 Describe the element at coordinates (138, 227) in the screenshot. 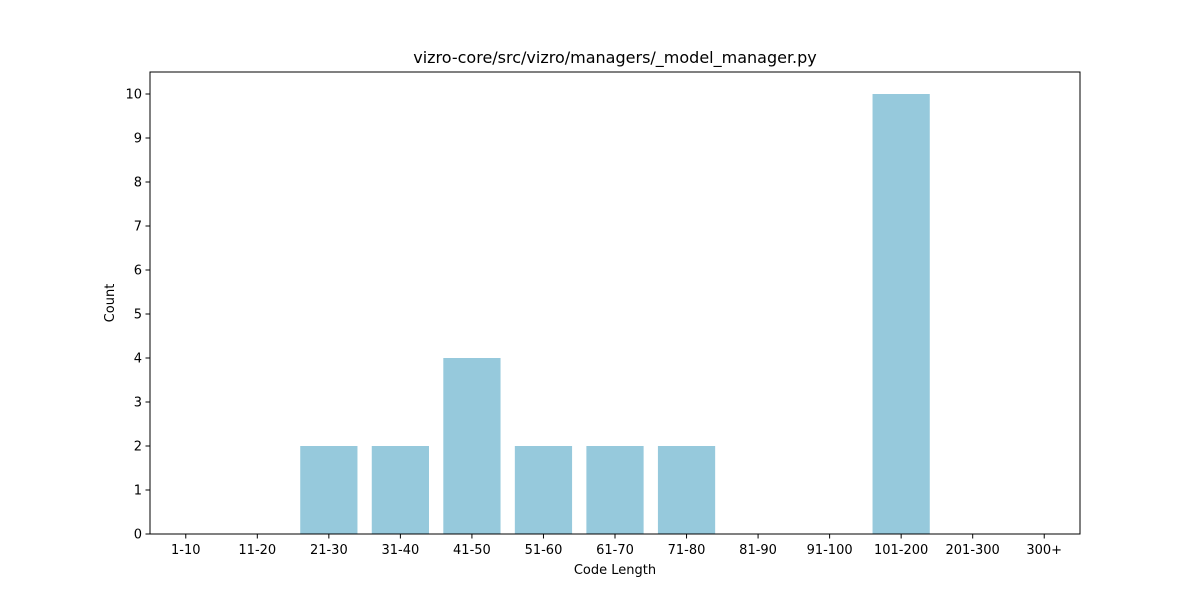

I see `y-tick-label: 7` at that location.